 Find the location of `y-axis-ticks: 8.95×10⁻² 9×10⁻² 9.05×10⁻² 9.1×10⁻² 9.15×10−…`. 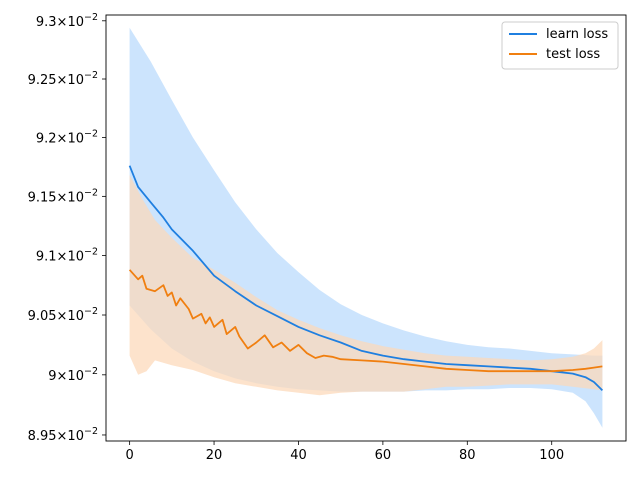

y-axis-ticks: 8.95×10⁻² 9×10⁻² 9.05×10⁻² 9.1×10⁻² 9.15×10−… is located at coordinates (67, 228).